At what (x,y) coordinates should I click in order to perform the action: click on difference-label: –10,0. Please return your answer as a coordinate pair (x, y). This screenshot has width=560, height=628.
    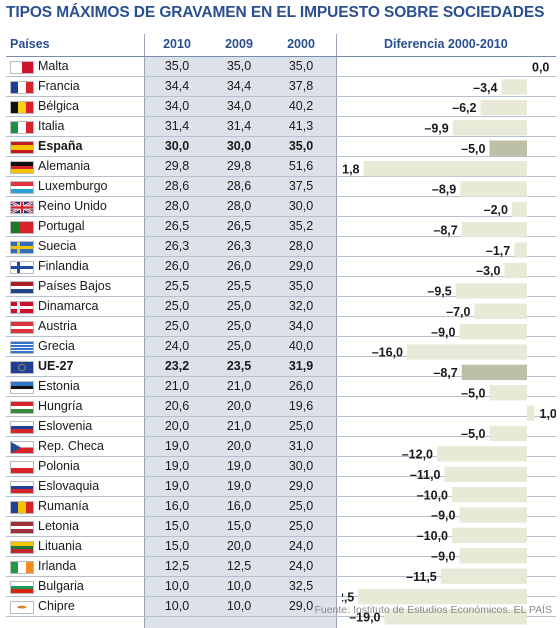
    Looking at the image, I should click on (432, 536).